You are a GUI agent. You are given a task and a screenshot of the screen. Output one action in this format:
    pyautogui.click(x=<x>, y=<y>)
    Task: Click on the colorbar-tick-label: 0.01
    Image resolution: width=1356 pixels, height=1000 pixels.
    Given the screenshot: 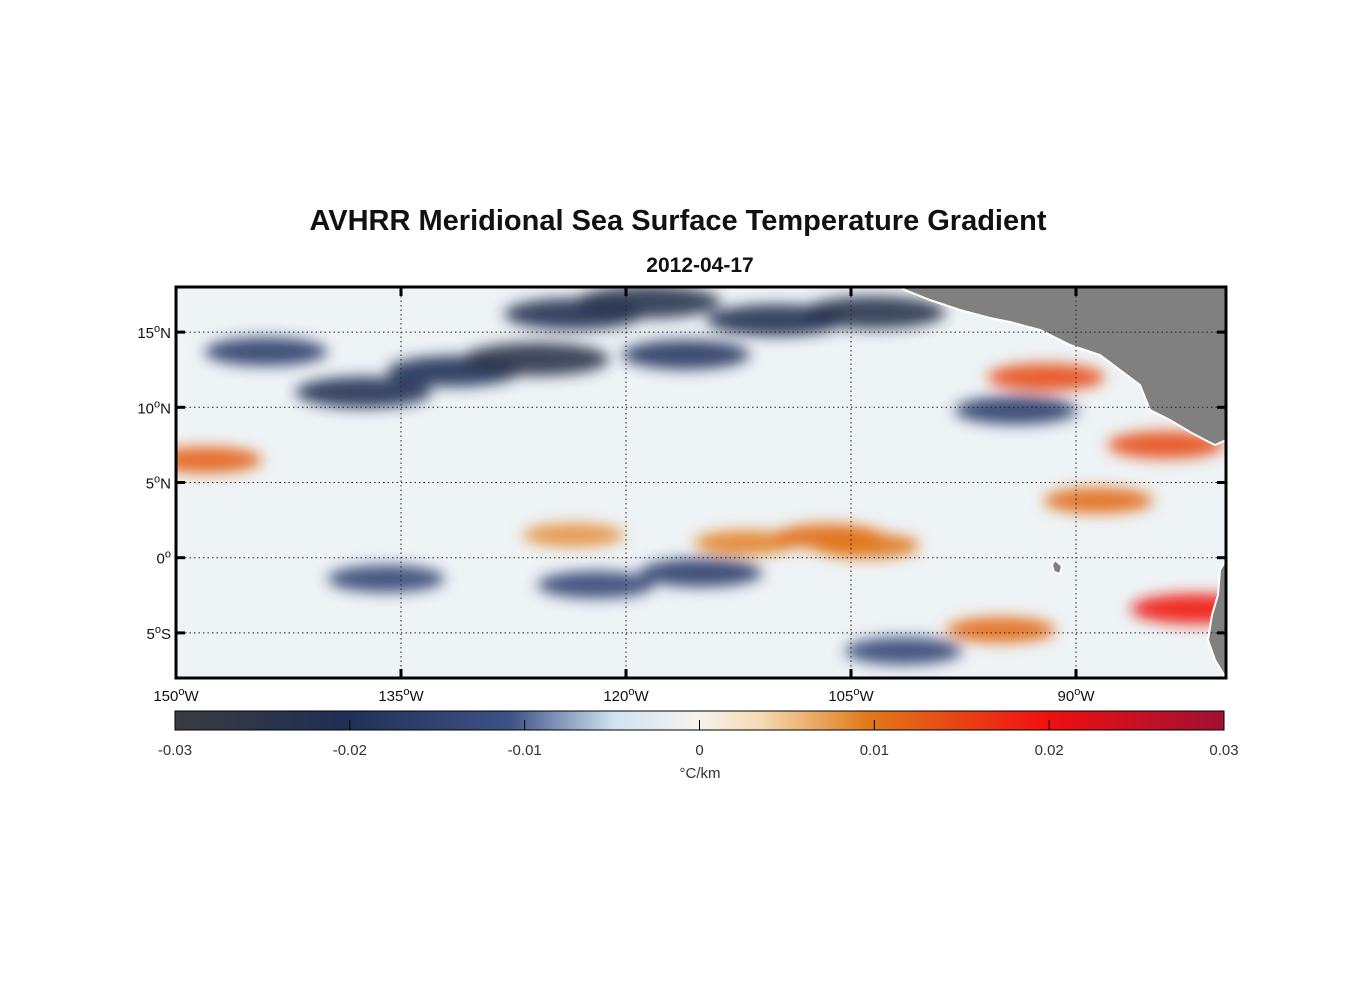 What is the action you would take?
    pyautogui.click(x=874, y=750)
    